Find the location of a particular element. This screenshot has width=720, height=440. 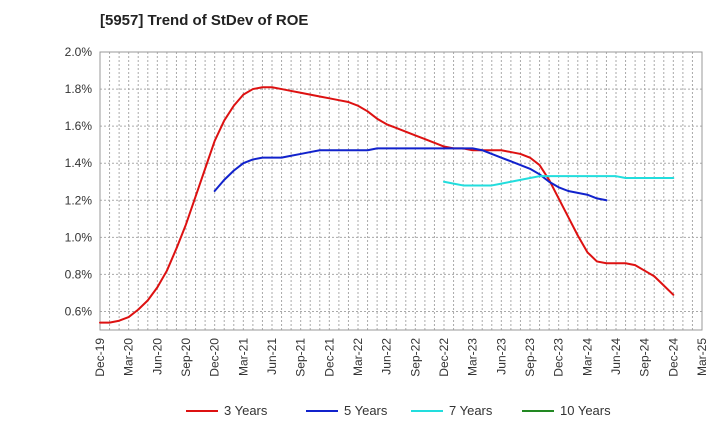

y-tick-label: 2.0% is located at coordinates (79, 52).